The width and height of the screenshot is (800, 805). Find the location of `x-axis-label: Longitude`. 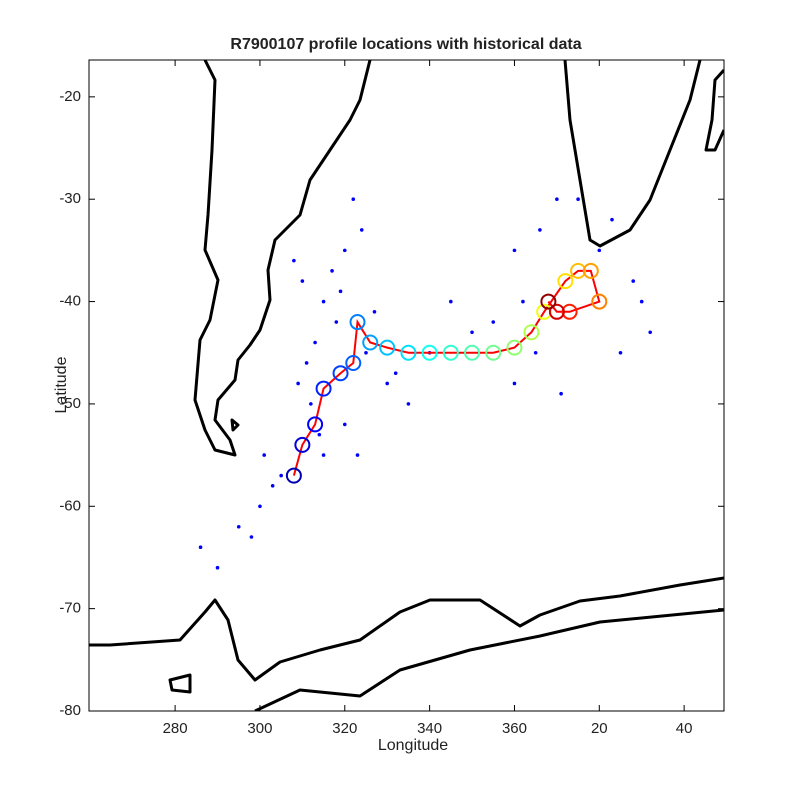

x-axis-label: Longitude is located at coordinates (413, 745).